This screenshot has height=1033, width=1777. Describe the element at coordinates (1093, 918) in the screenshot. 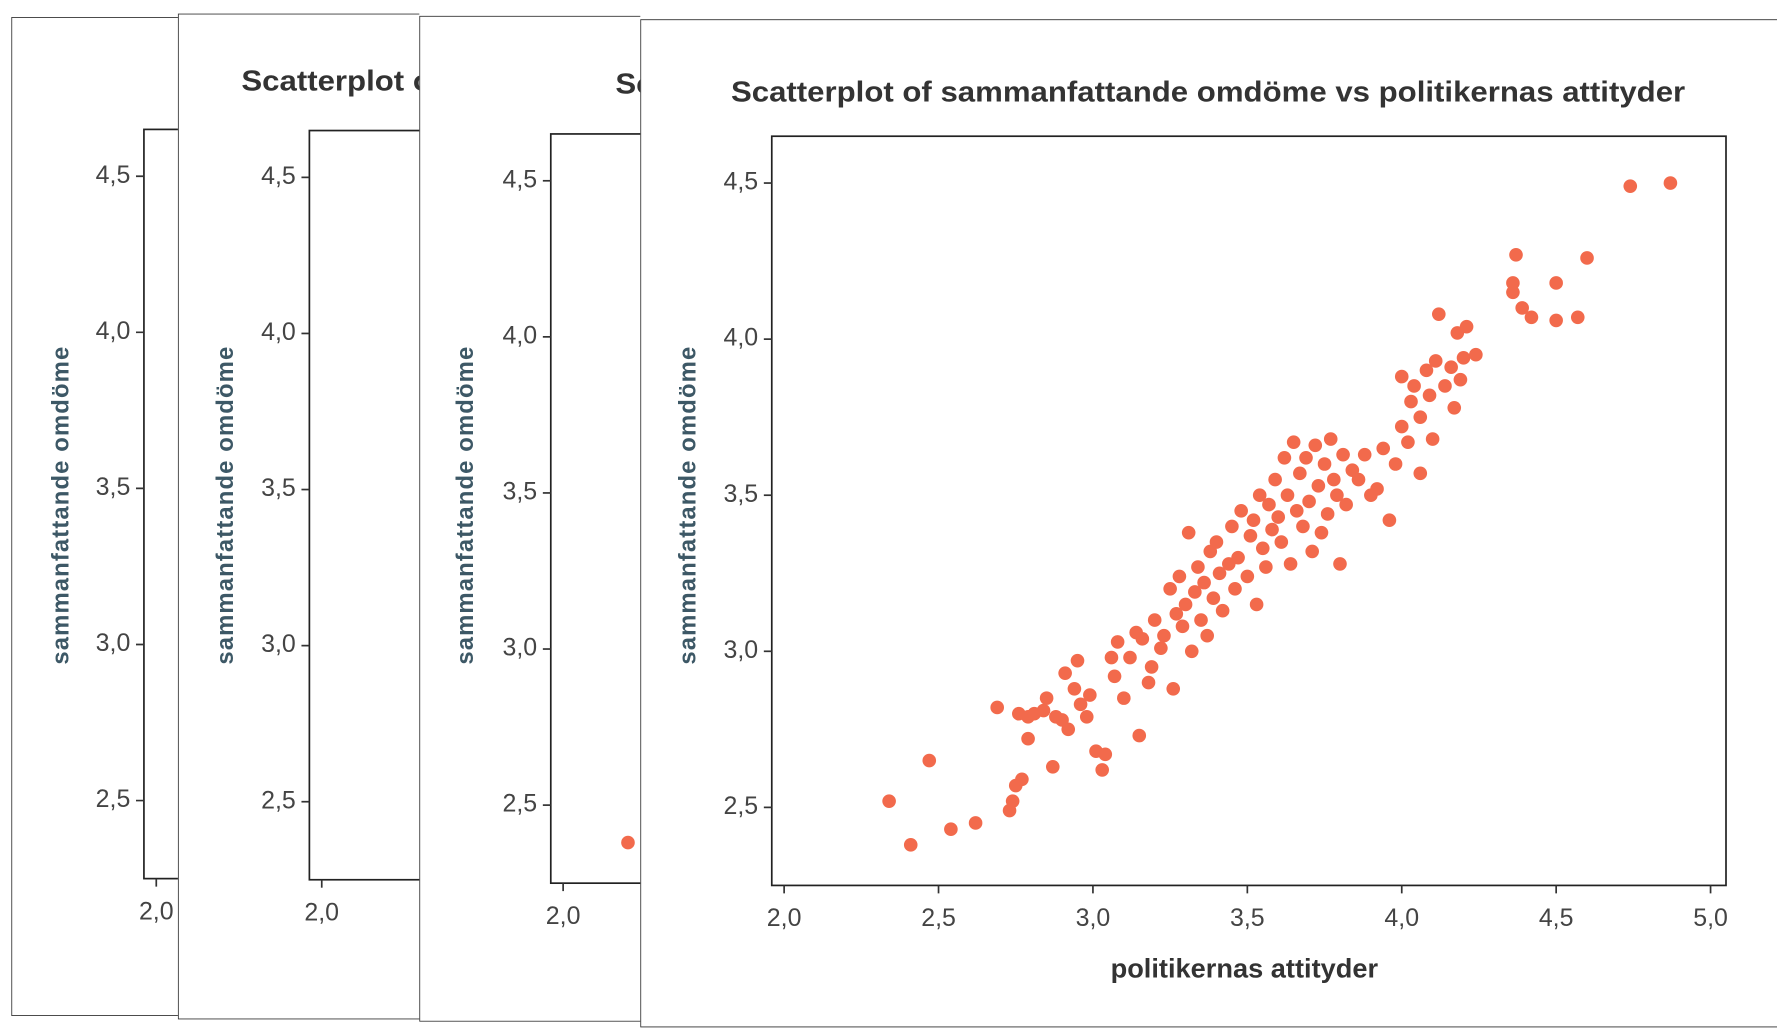

I see `x-tick-label: 3,0` at that location.